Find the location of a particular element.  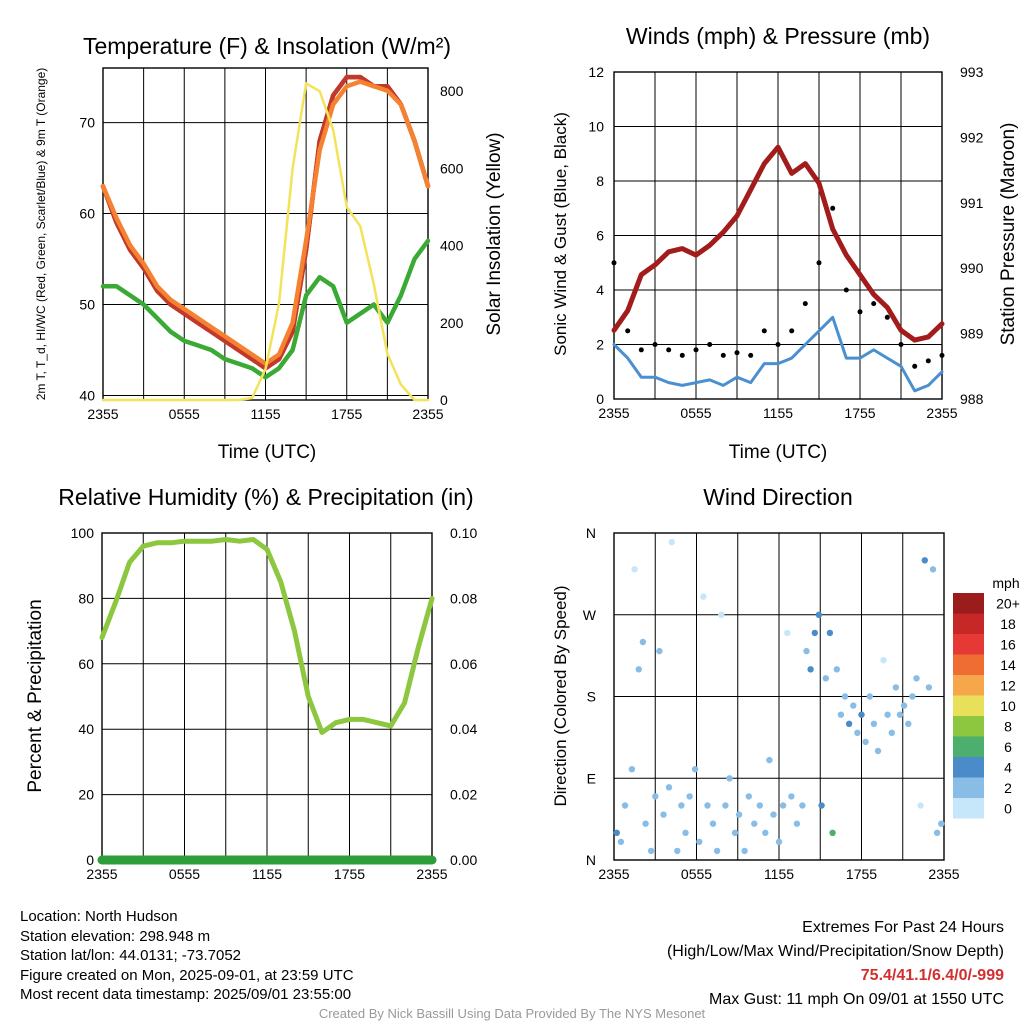

legend-title: mph is located at coordinates (1005, 583).